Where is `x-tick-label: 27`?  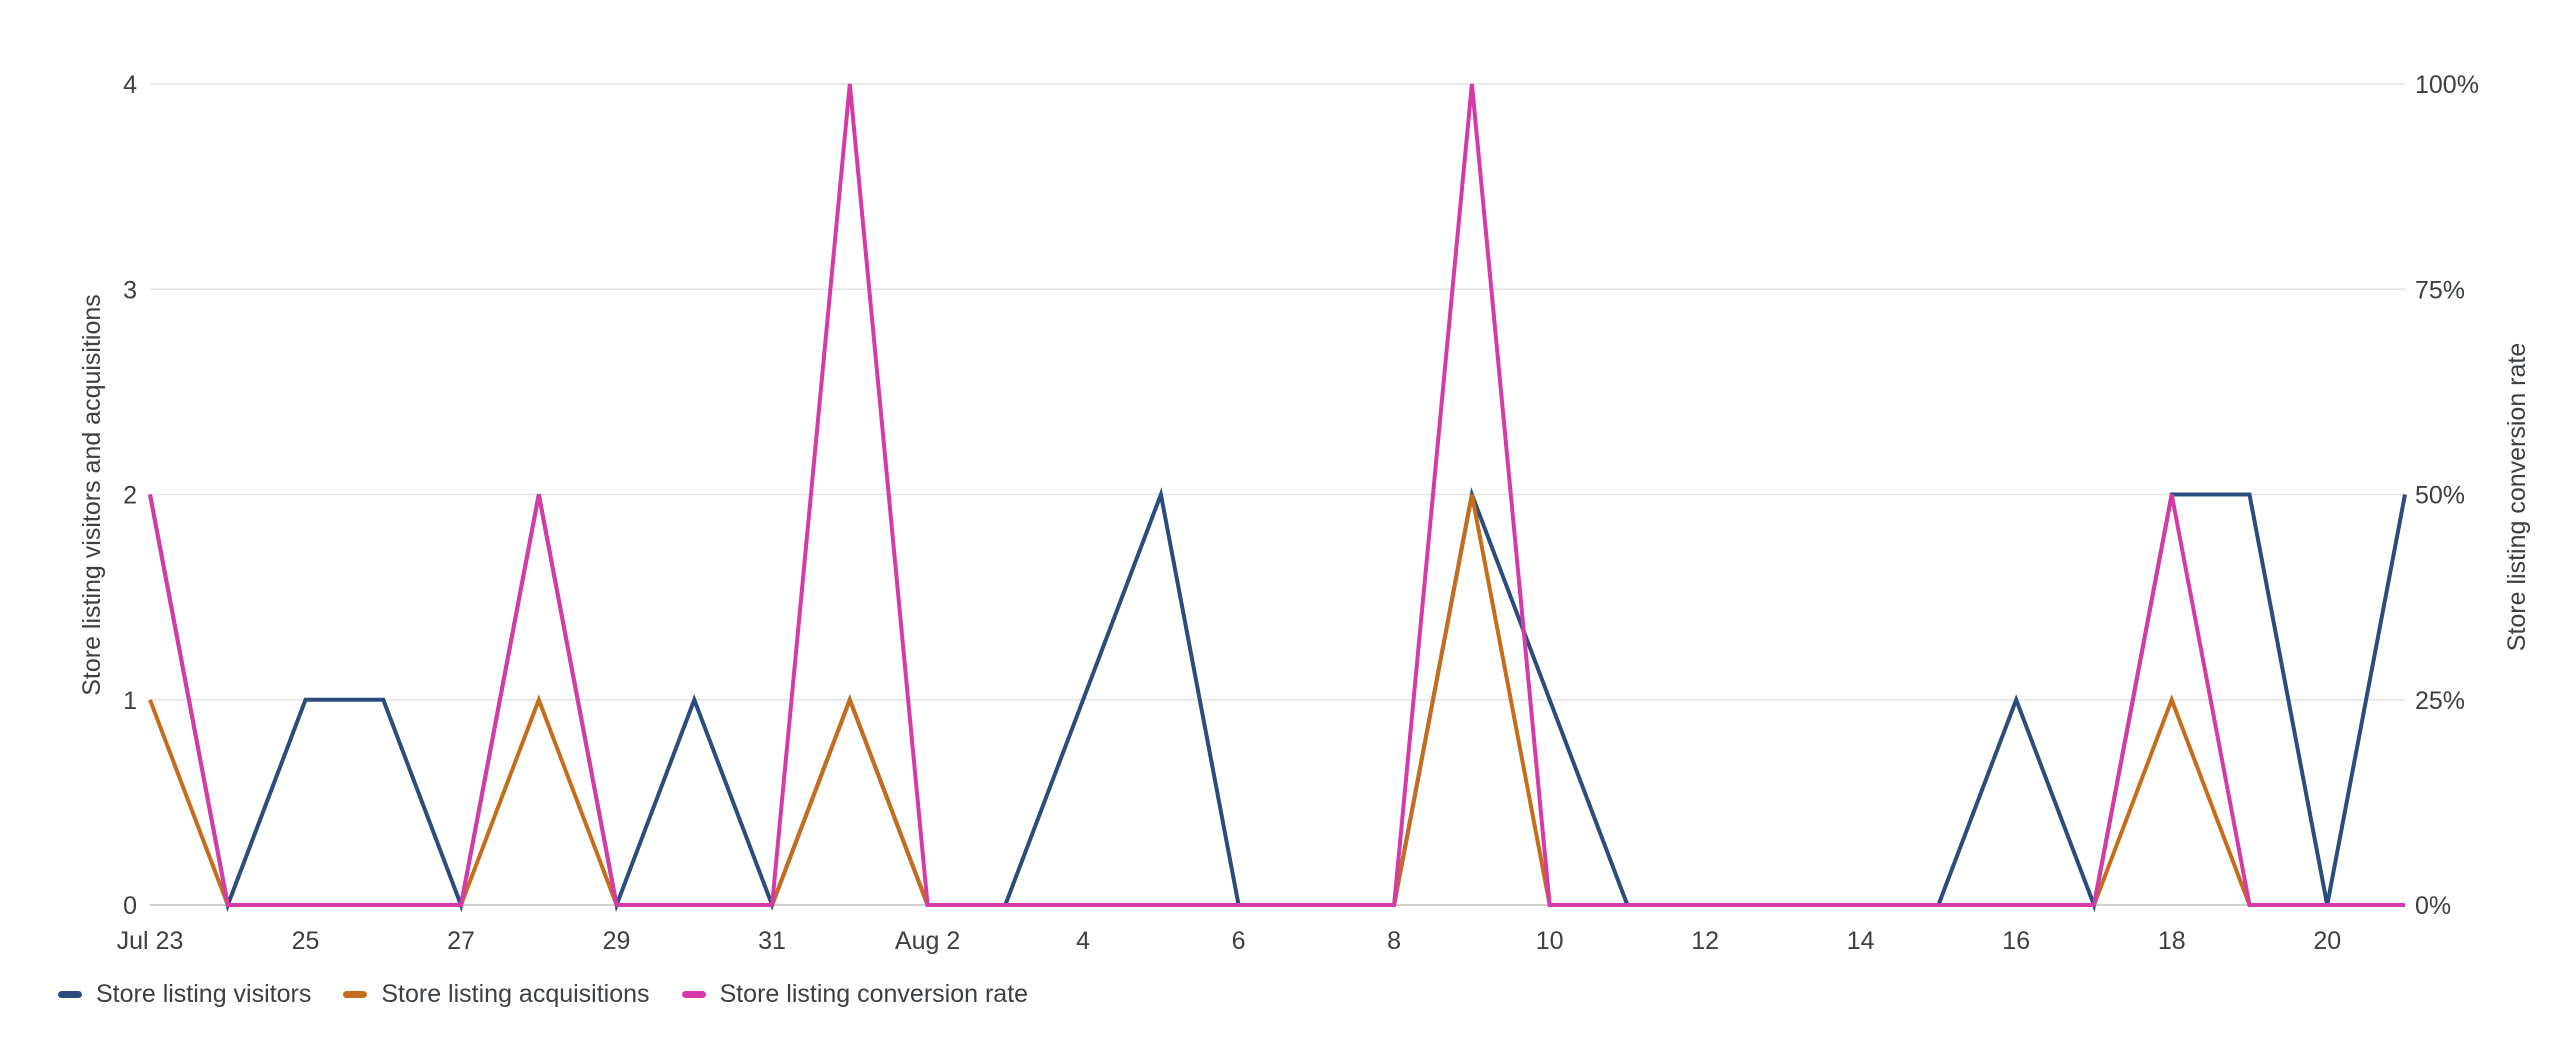 x-tick-label: 27 is located at coordinates (461, 941).